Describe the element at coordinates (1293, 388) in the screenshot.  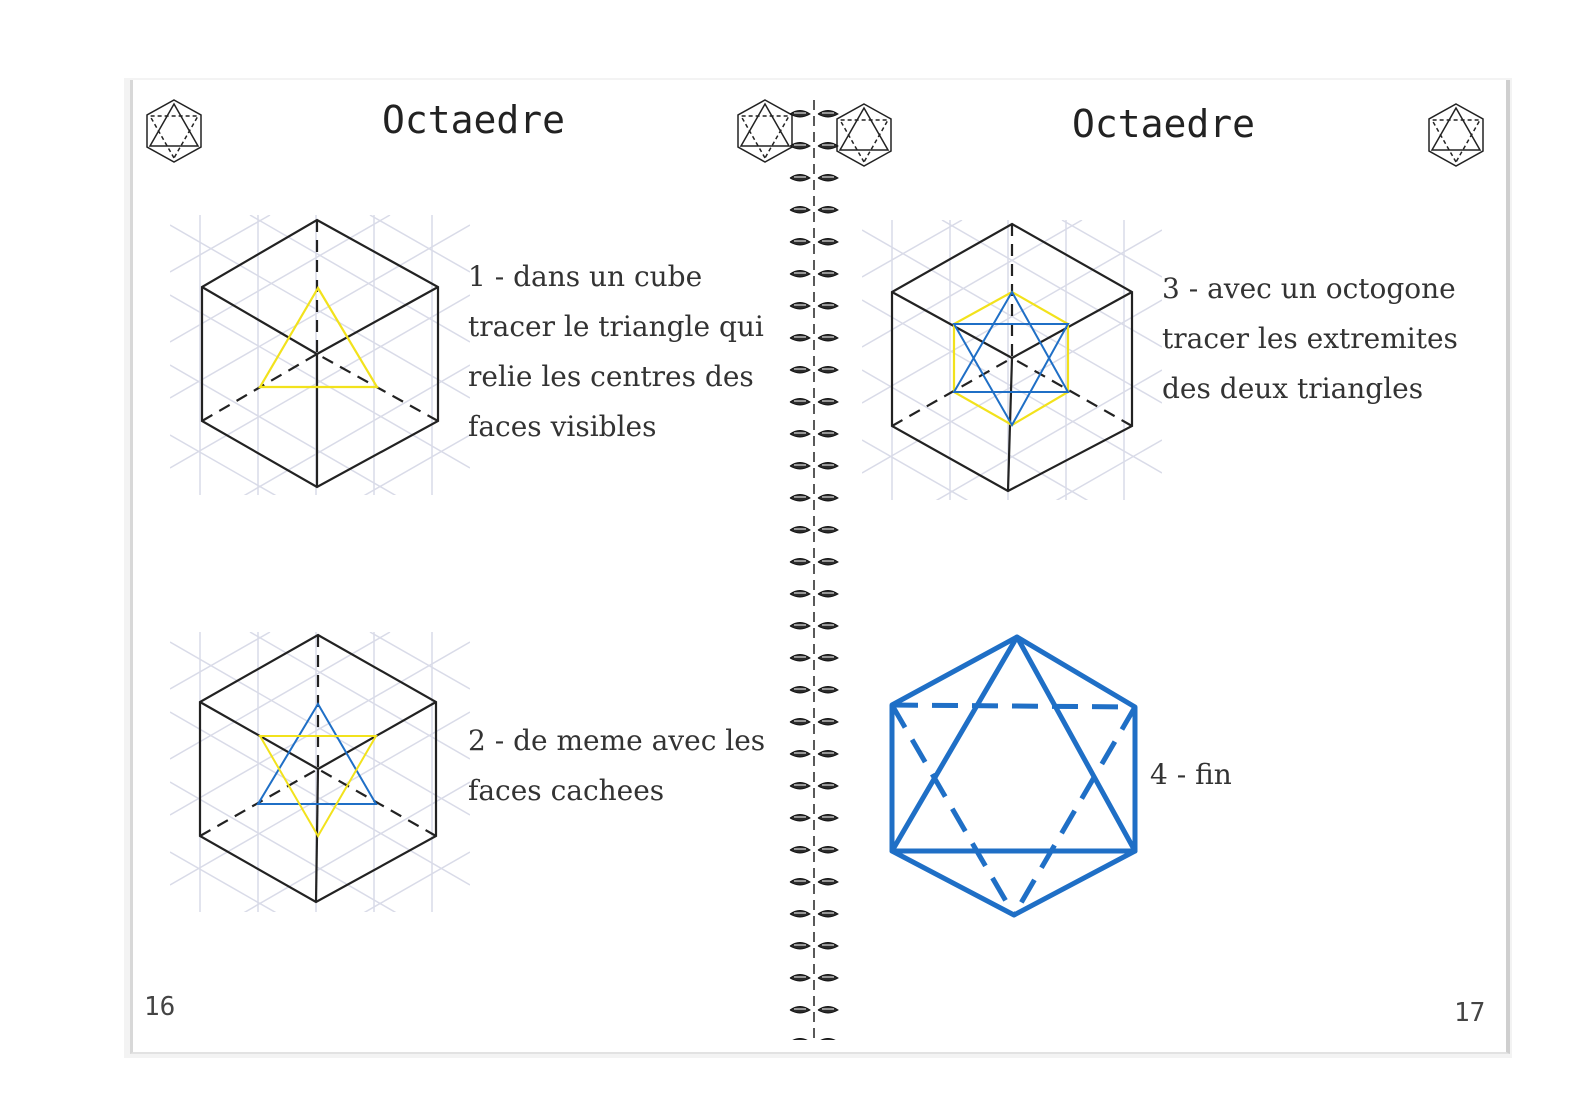
I see `step-3-line: des deux triangles` at that location.